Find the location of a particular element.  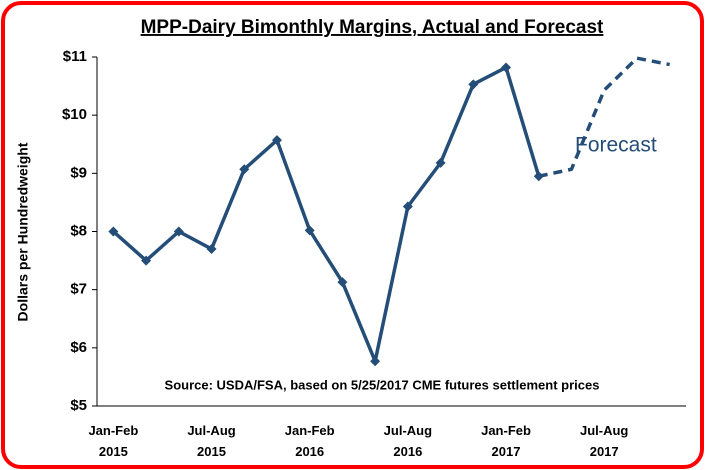

y-tick-label: $10 is located at coordinates (74, 114).